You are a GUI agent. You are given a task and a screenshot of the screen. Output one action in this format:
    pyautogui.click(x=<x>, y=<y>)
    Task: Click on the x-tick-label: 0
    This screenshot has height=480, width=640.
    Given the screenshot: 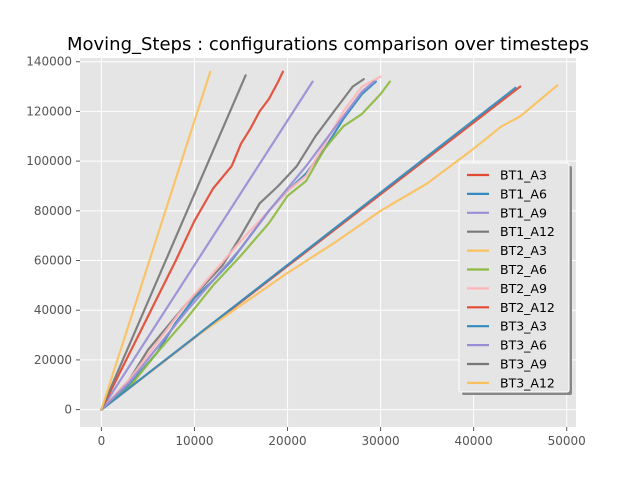 What is the action you would take?
    pyautogui.click(x=102, y=441)
    